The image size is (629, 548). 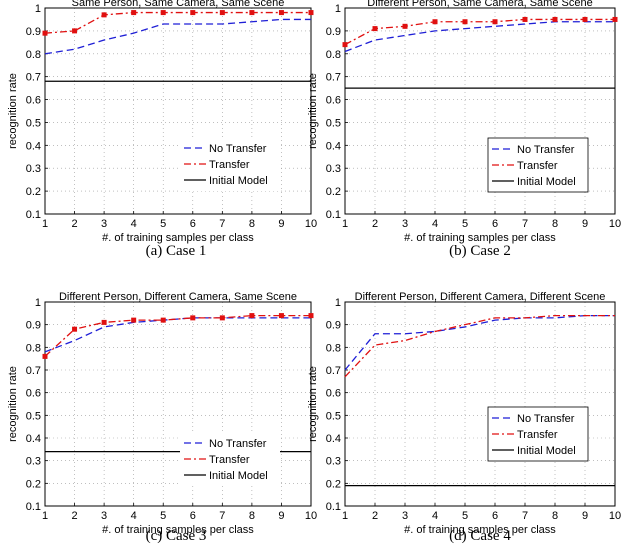 I want to click on panel-caption: (c) Case 3, so click(x=176, y=536).